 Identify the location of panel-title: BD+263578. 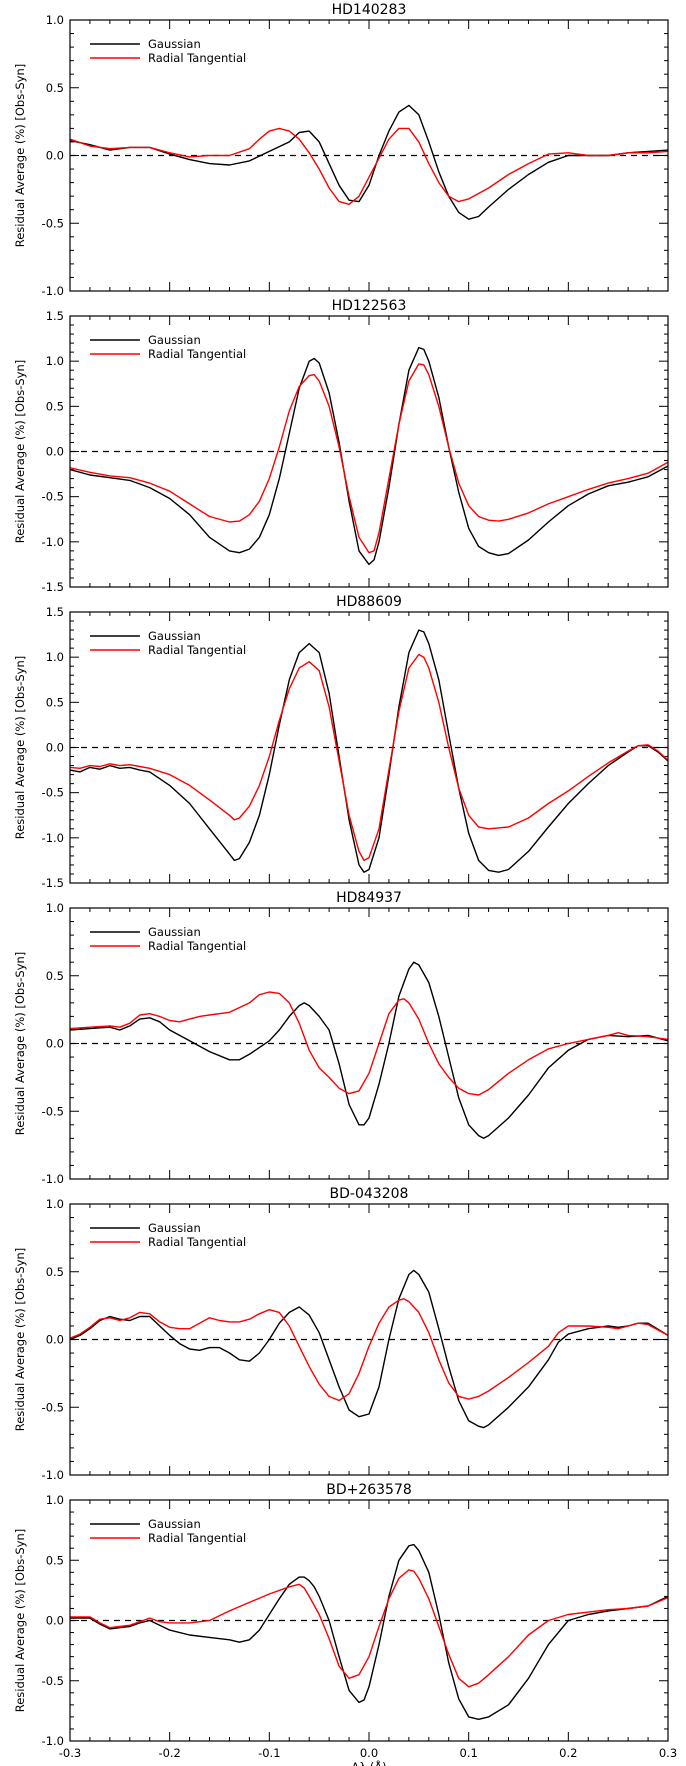
(369, 1490).